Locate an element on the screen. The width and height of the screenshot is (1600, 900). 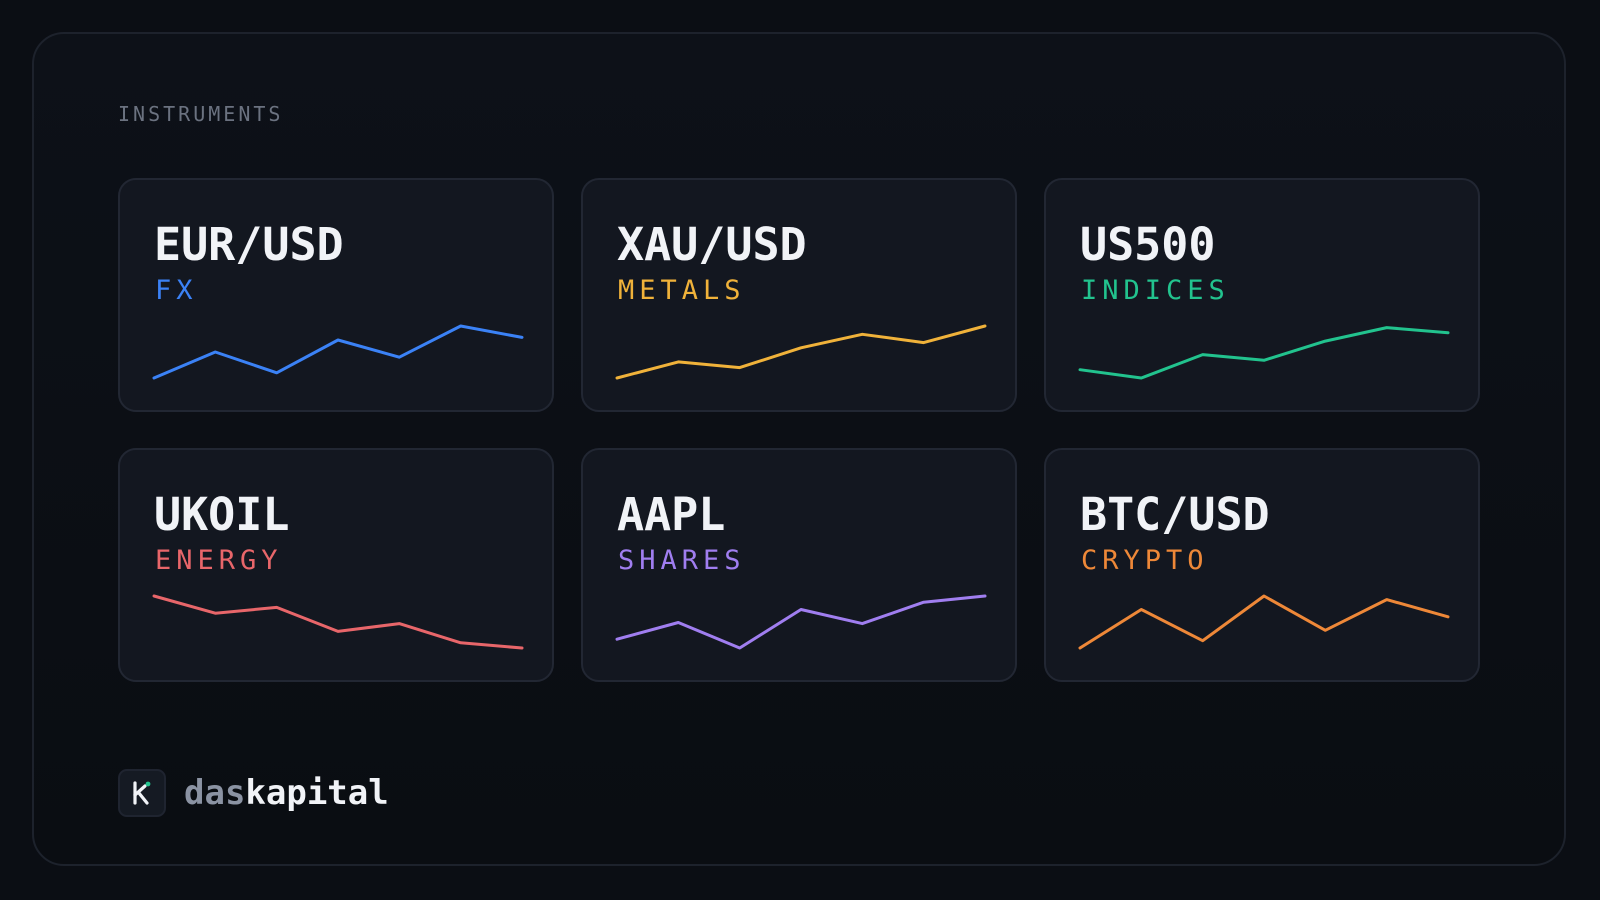
instrument-category: METALS is located at coordinates (682, 290).